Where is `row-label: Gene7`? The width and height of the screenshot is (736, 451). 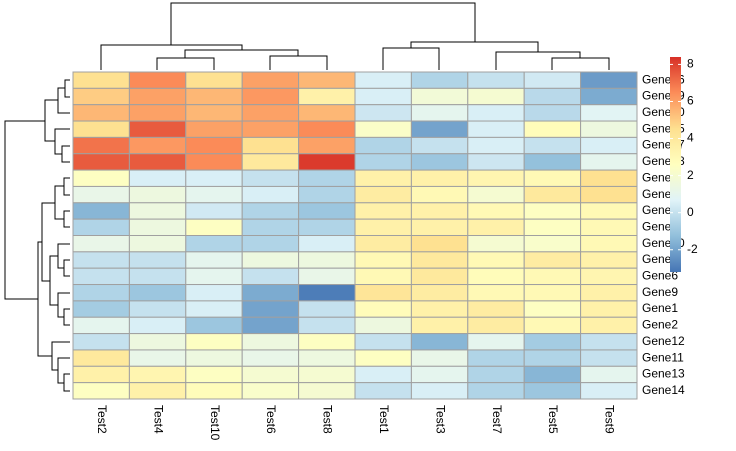
row-label: Gene7 is located at coordinates (660, 194).